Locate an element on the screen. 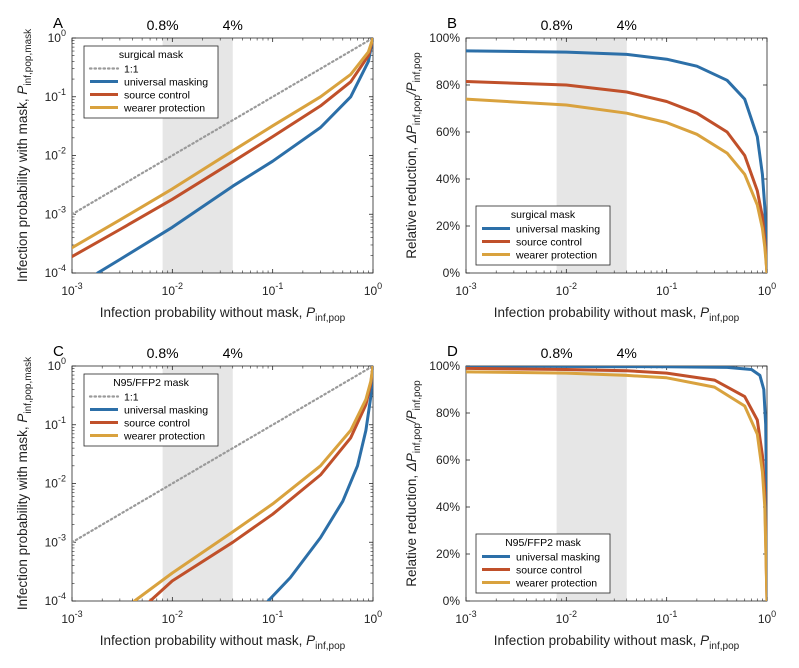 Image resolution: width=799 pixels, height=668 pixels. y-tick-label: 10⁻³ is located at coordinates (55, 212).